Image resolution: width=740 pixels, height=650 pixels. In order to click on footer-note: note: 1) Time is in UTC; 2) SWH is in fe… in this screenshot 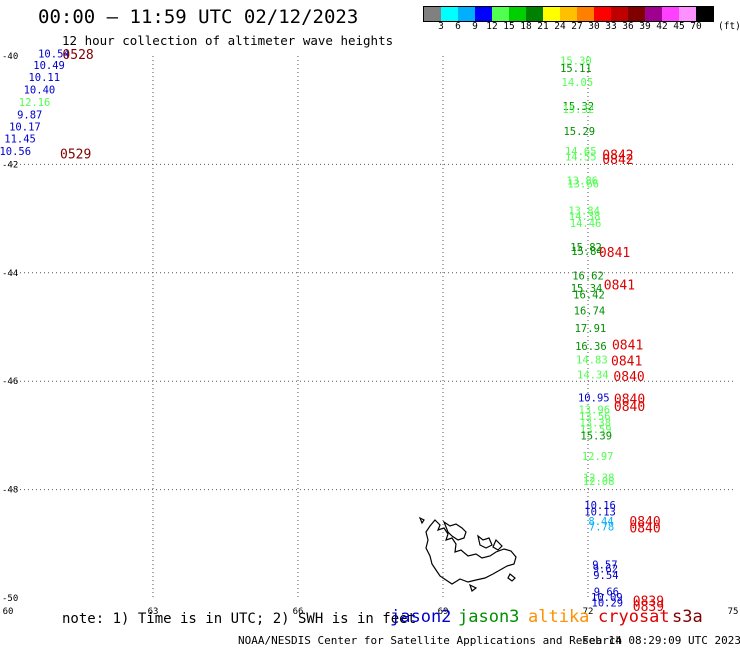, I will do `click(239, 619)`.